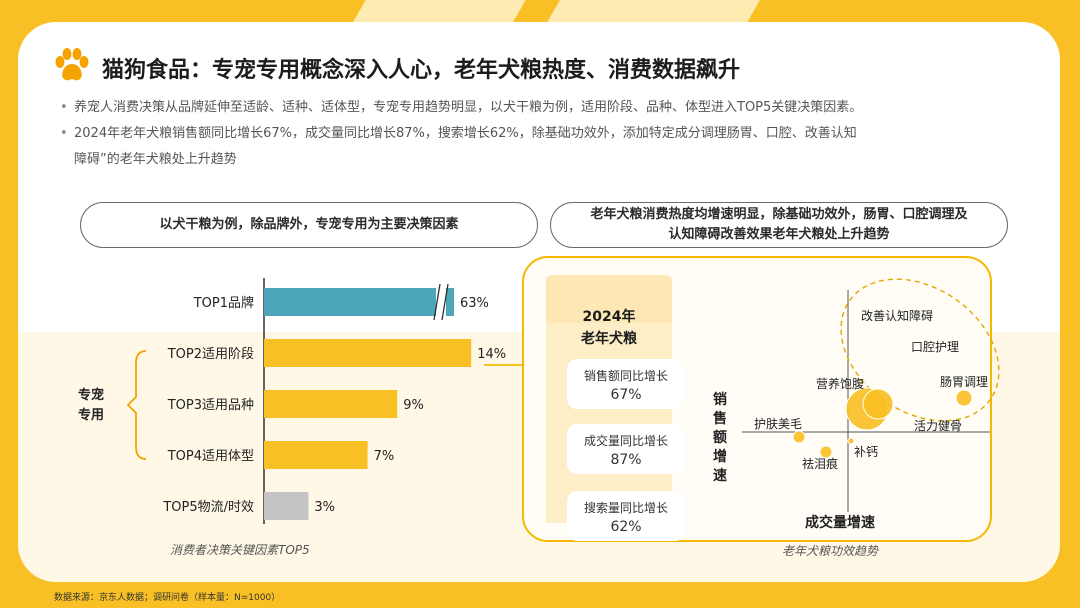  What do you see at coordinates (421, 70) in the screenshot?
I see `page-title: 猫狗食品：专宠专用概念深入人心，老年犬粮热度、消费数据飙升` at bounding box center [421, 70].